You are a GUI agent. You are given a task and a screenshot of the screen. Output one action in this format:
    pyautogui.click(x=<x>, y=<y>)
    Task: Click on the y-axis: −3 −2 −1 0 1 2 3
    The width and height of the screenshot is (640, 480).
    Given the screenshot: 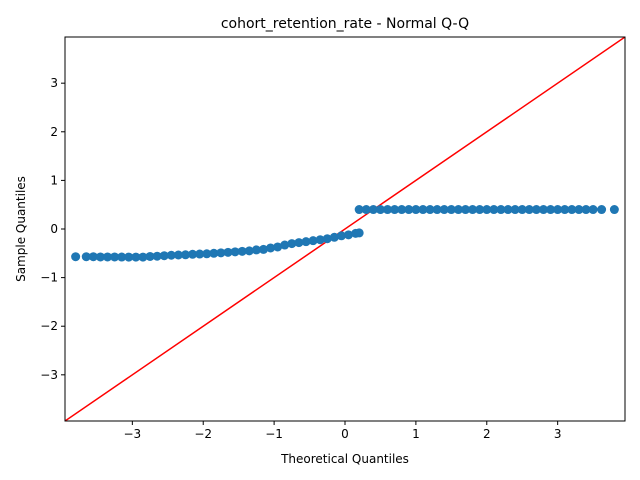 What is the action you would take?
    pyautogui.click(x=52, y=229)
    